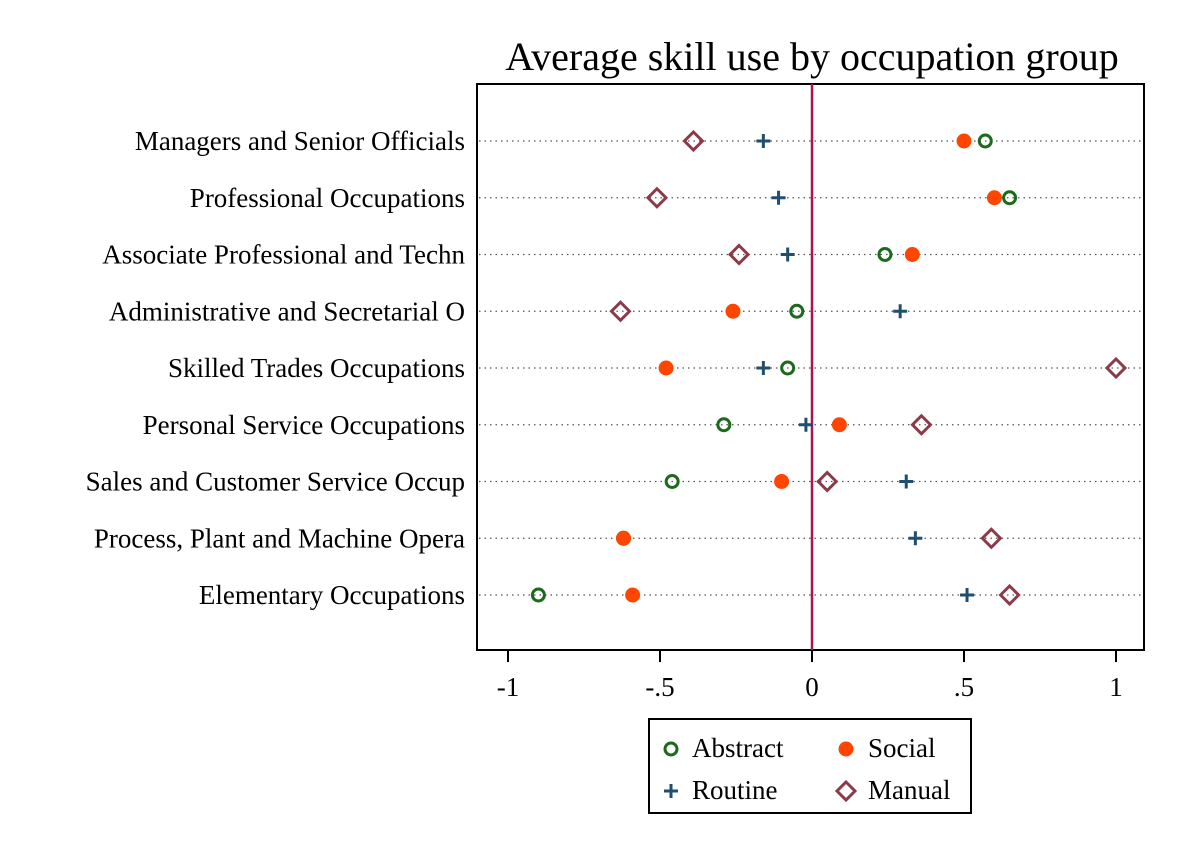 The height and width of the screenshot is (856, 1177). What do you see at coordinates (275, 482) in the screenshot?
I see `category-label: Sales and Customer Service Occup` at bounding box center [275, 482].